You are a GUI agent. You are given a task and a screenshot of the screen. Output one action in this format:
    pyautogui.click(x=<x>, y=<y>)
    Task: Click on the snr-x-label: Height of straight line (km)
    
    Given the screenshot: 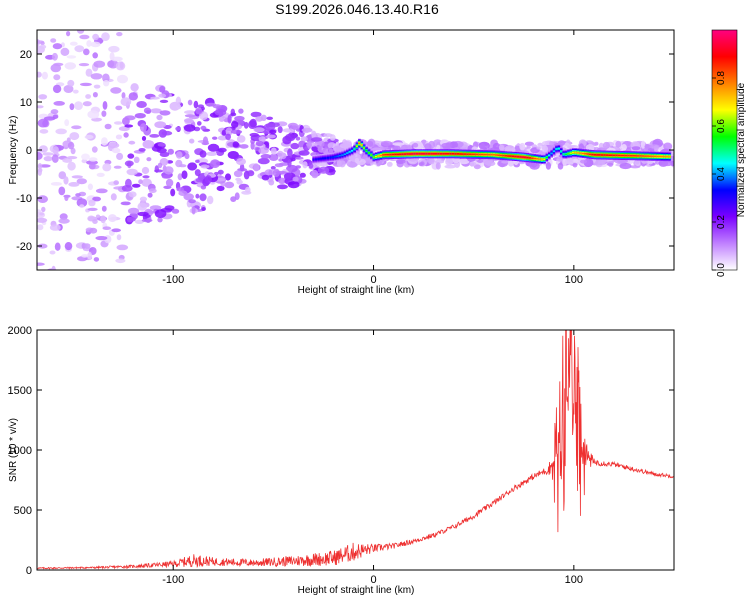 What is the action you would take?
    pyautogui.click(x=356, y=590)
    